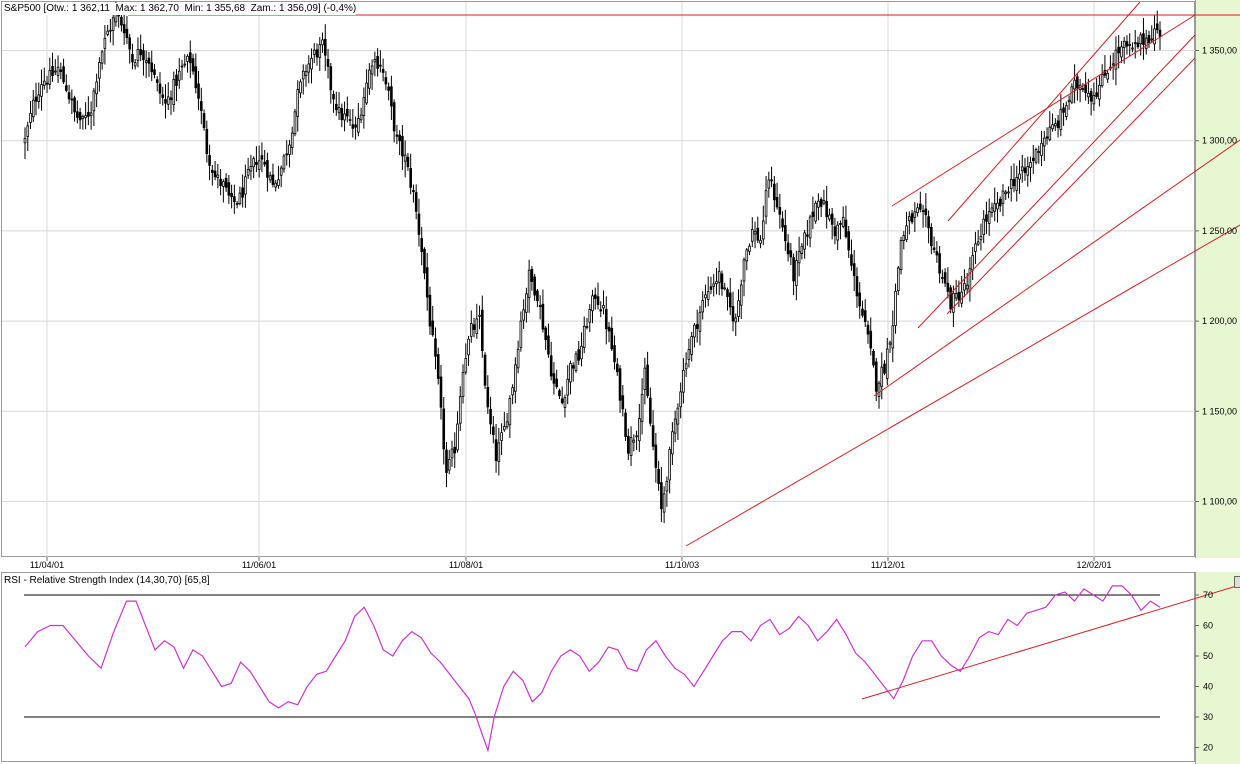  I want to click on resize-handle, so click(1237, 582).